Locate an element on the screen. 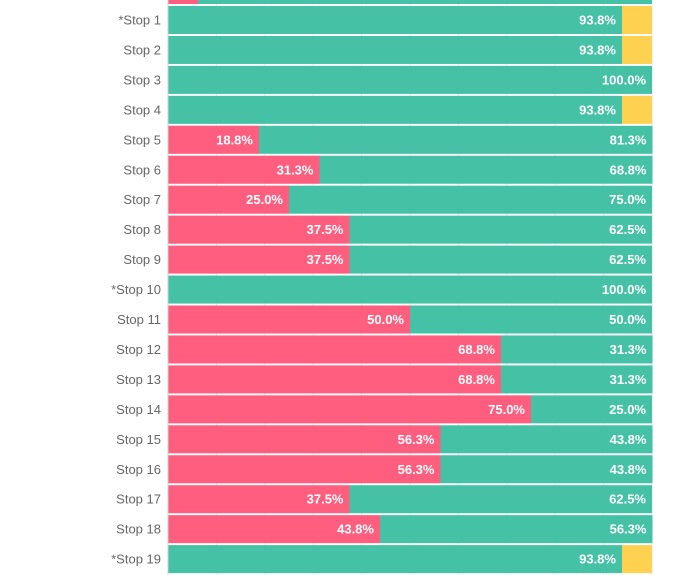 Image resolution: width=695 pixels, height=575 pixels. category-label: Stop 16 is located at coordinates (138, 469).